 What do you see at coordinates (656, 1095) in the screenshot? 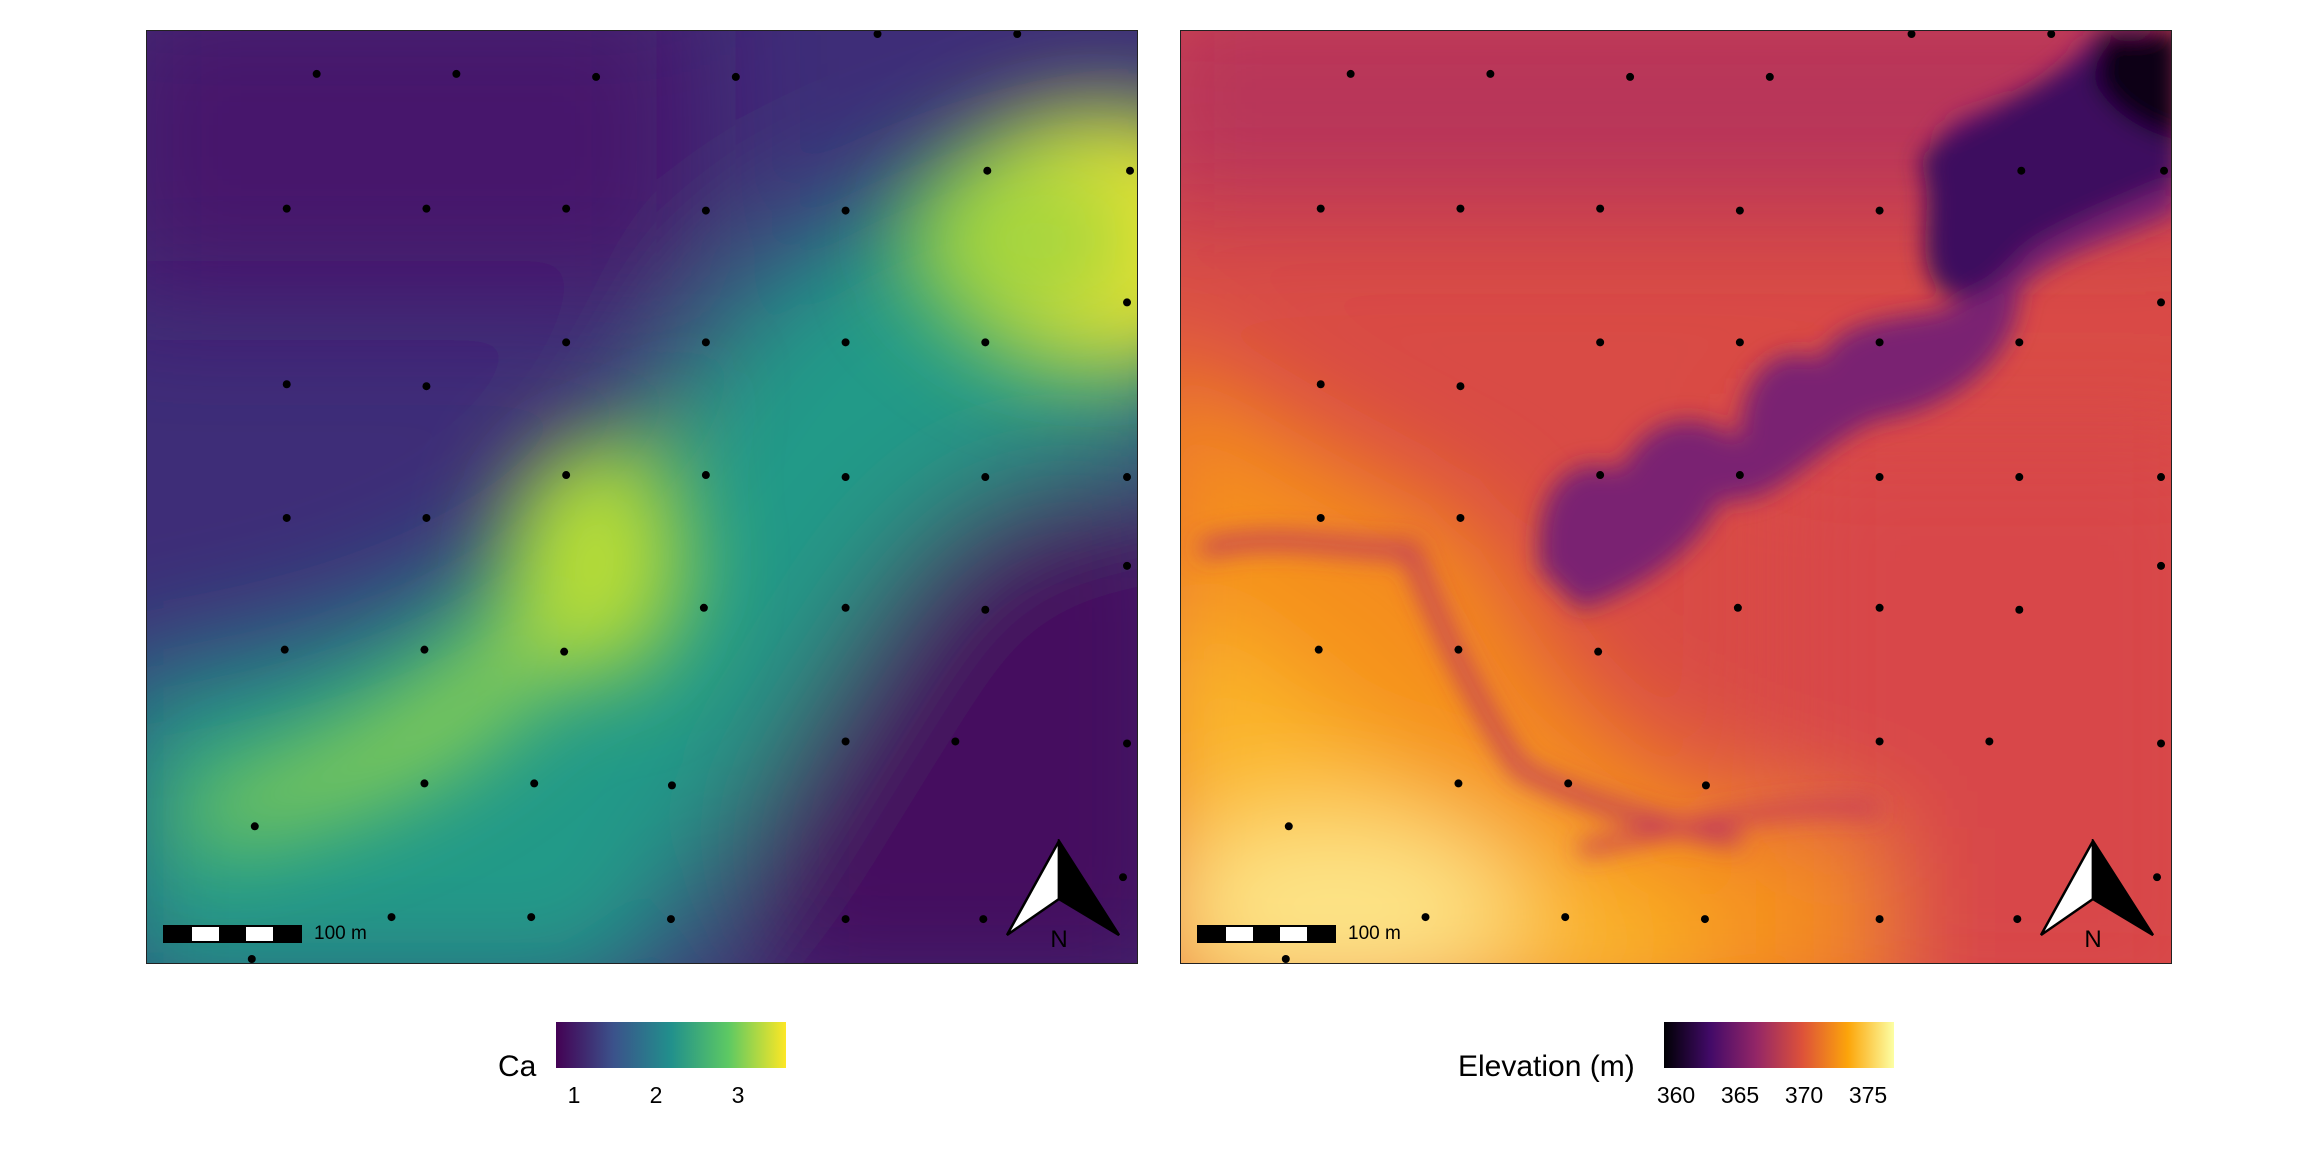
I see `legend-tick: 2` at bounding box center [656, 1095].